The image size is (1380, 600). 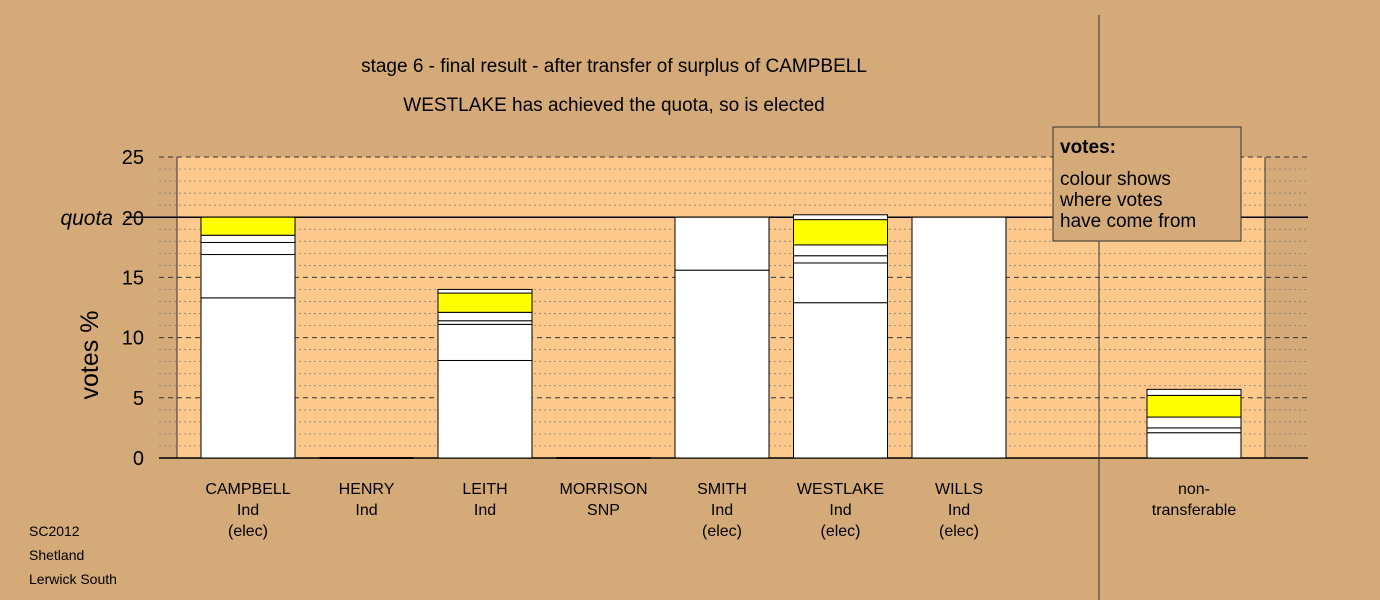 I want to click on y-tick-label: 25, so click(x=133, y=158).